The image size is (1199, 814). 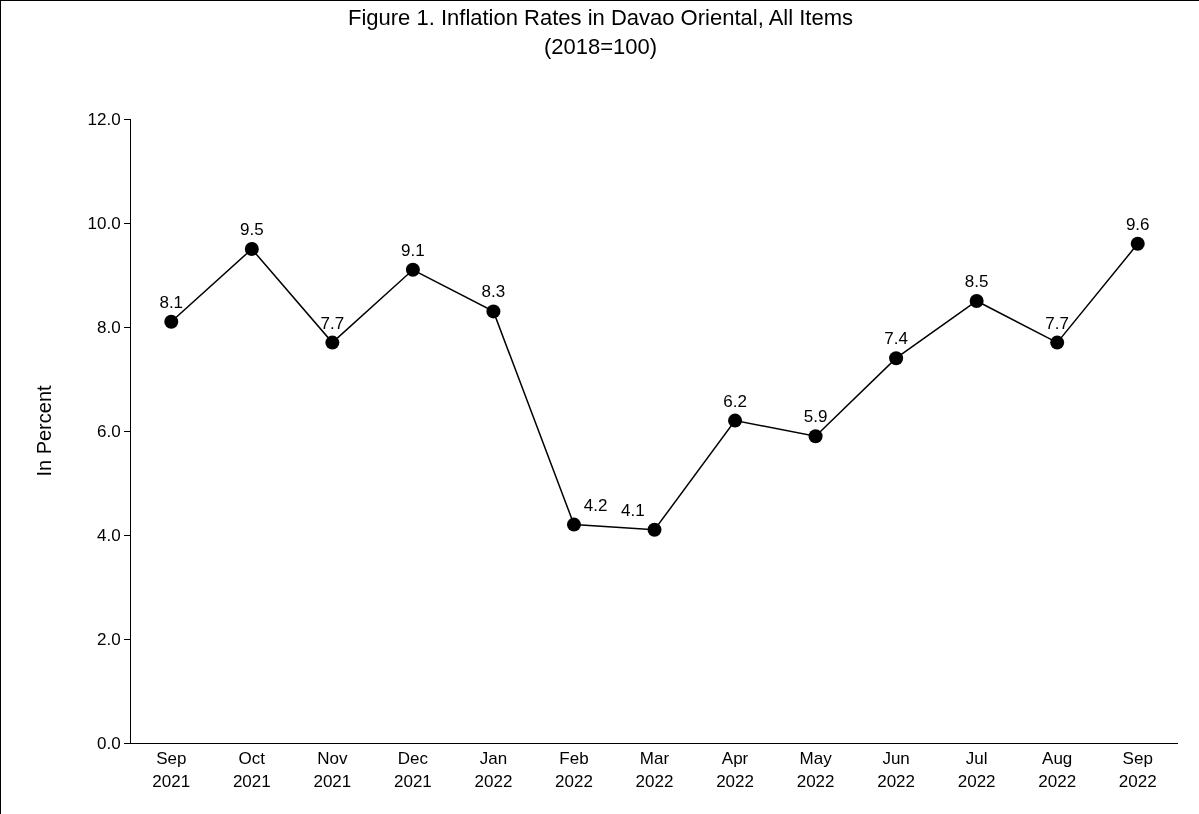 What do you see at coordinates (1137, 224) in the screenshot?
I see `data-label: 9.6` at bounding box center [1137, 224].